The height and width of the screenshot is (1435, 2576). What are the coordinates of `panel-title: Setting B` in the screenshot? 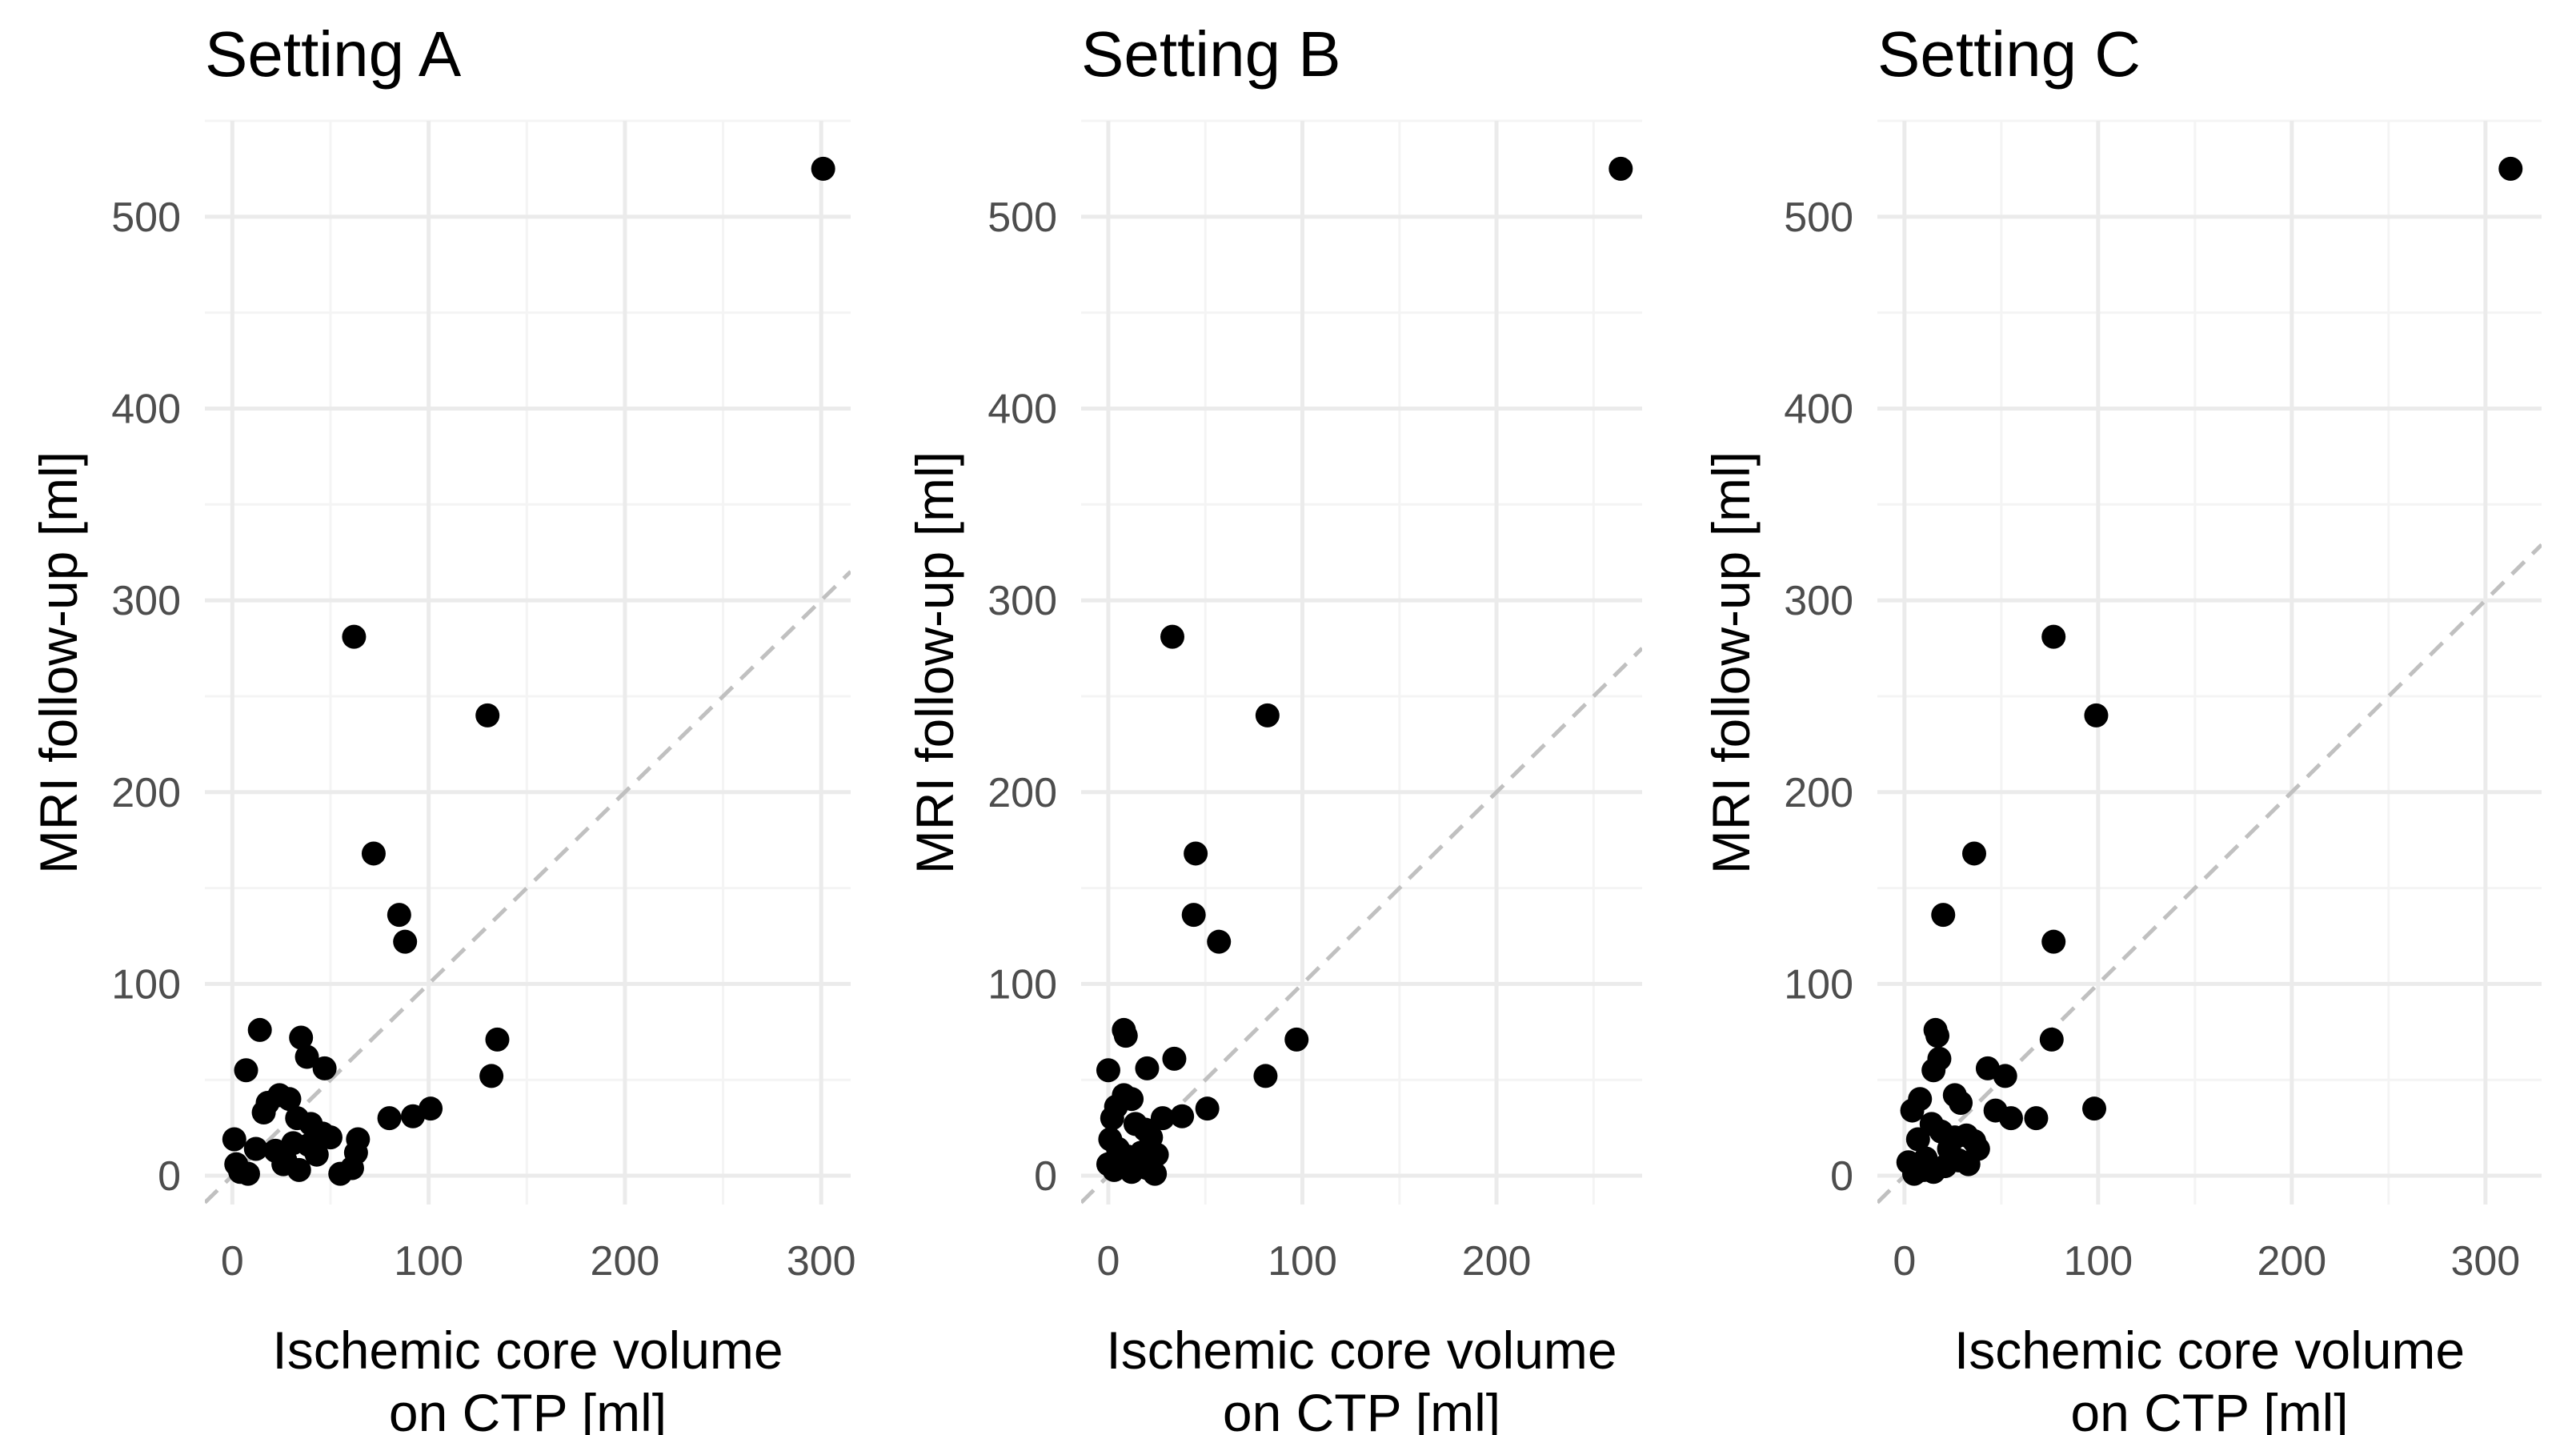 It's located at (1211, 54).